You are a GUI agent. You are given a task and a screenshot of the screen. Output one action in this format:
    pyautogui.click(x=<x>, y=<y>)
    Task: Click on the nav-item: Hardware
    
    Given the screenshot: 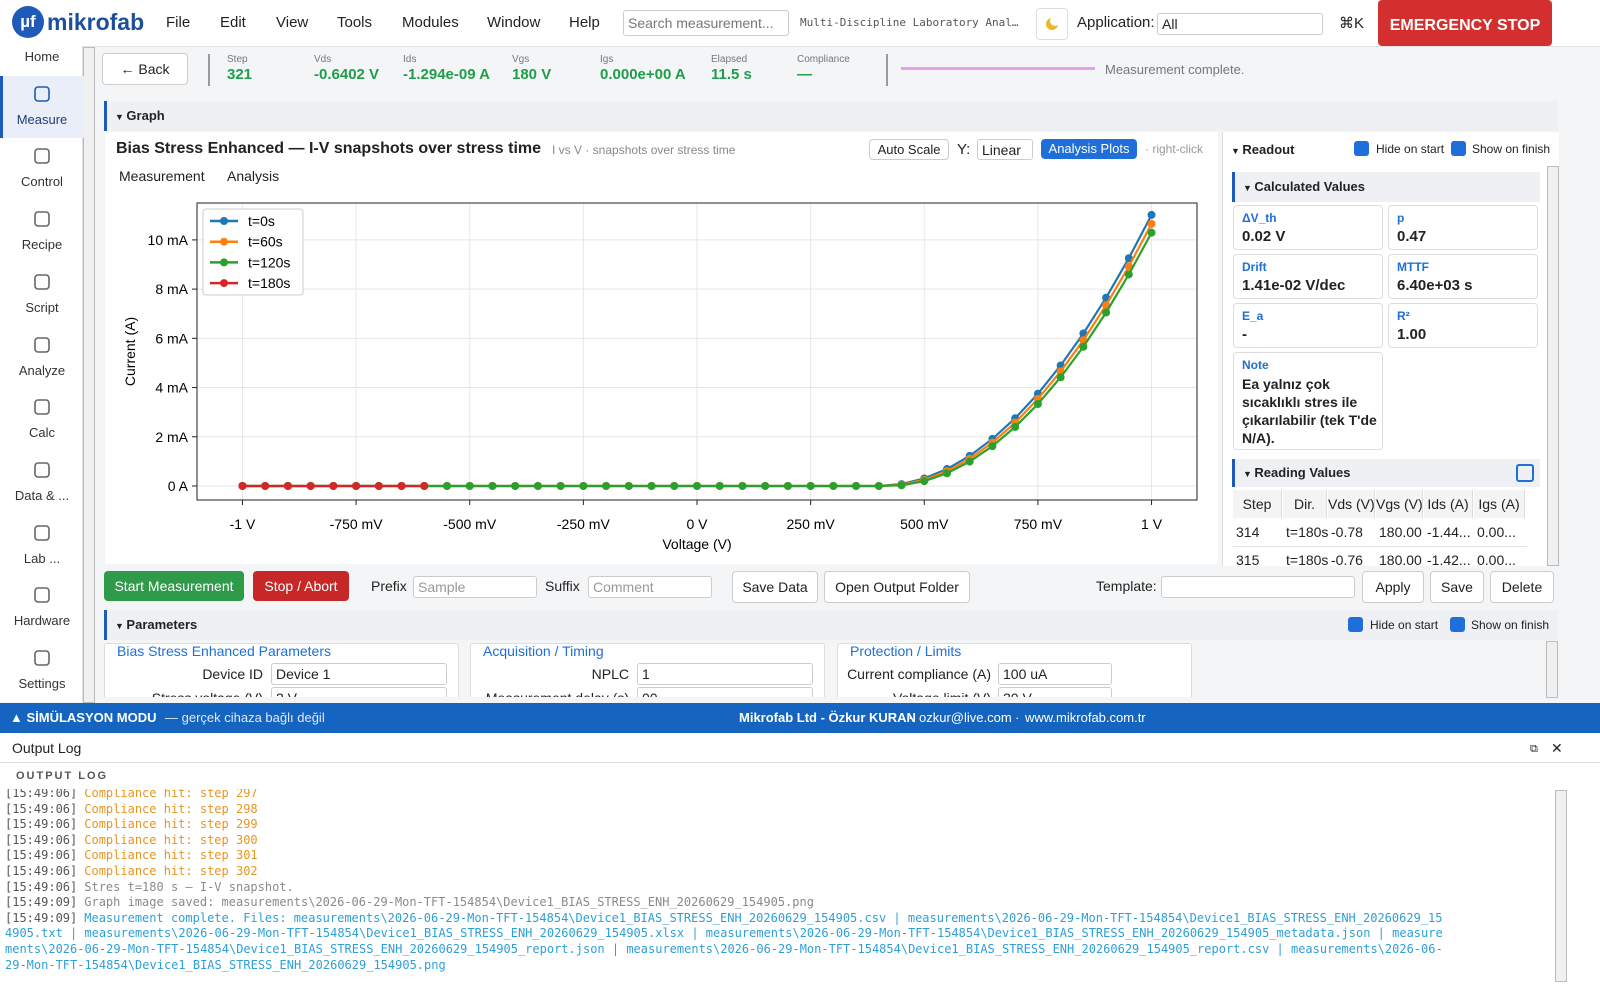 What is the action you would take?
    pyautogui.click(x=42, y=621)
    